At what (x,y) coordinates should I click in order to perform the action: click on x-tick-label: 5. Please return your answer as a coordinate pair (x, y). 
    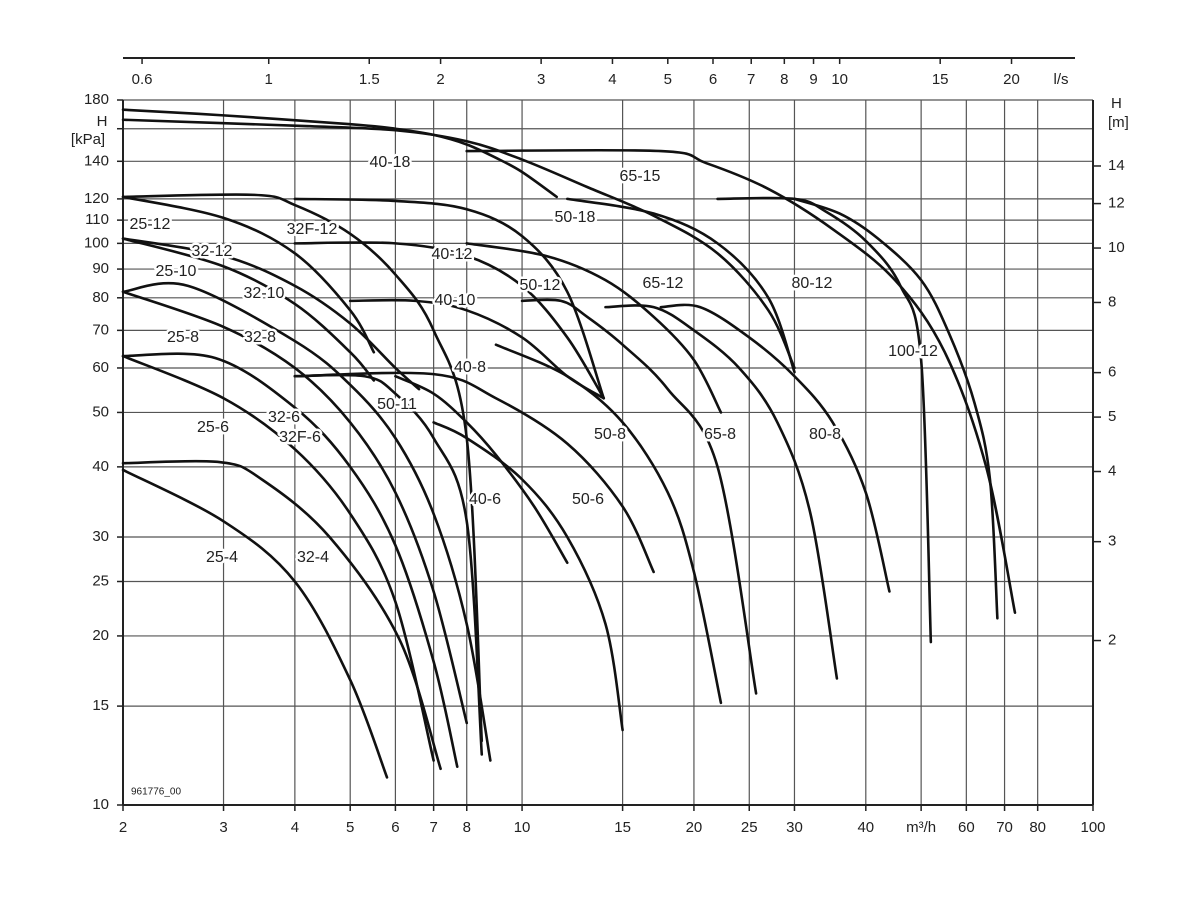
    Looking at the image, I should click on (350, 827).